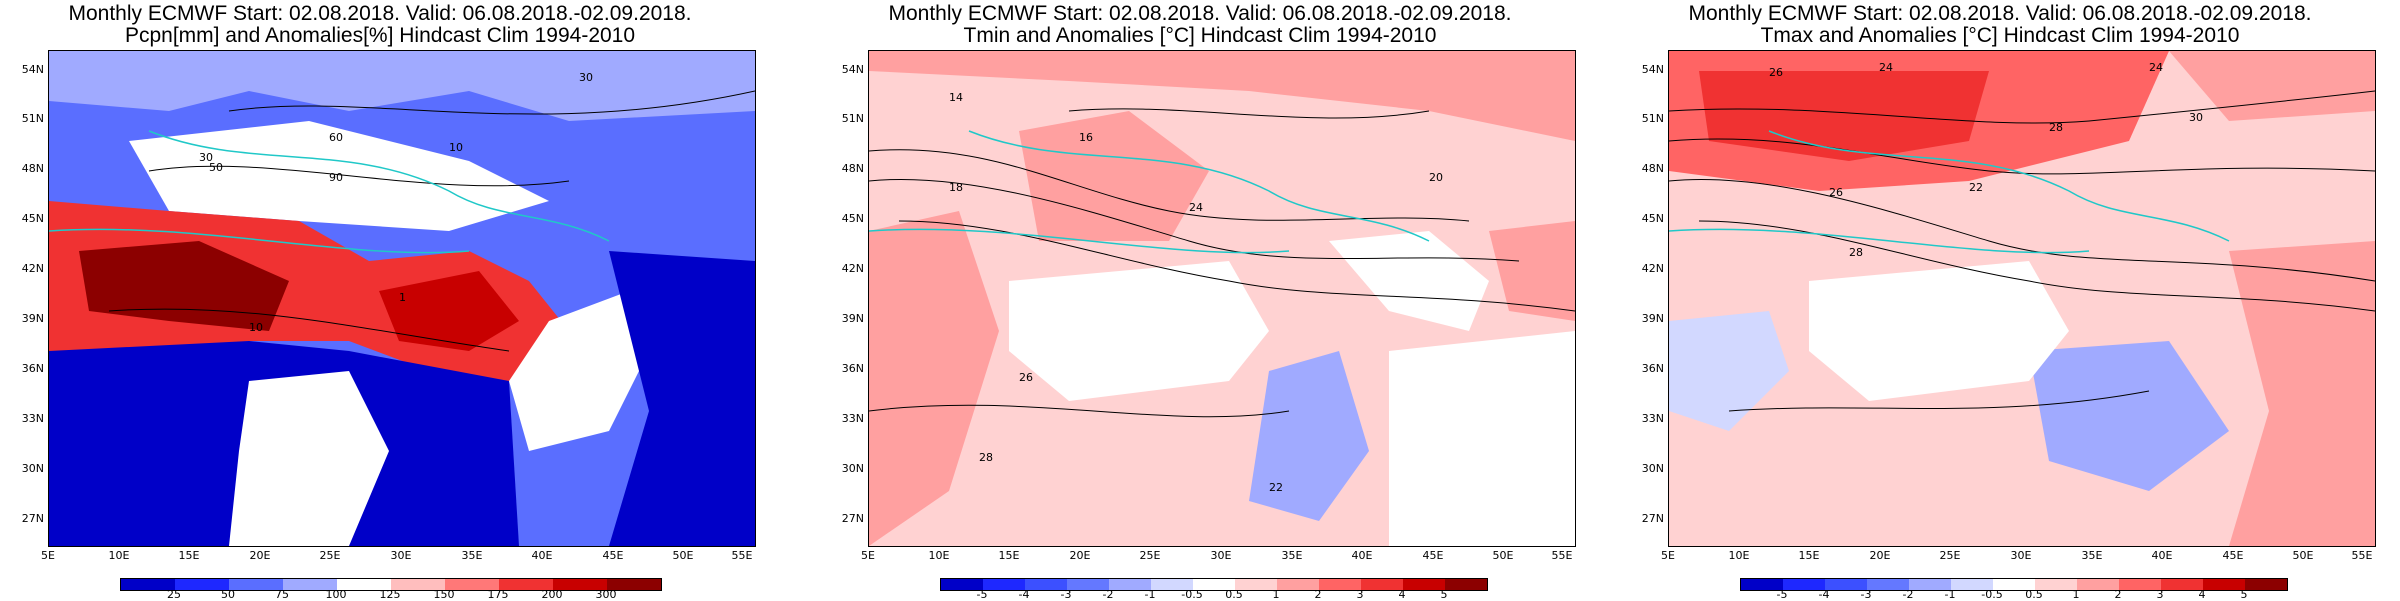 This screenshot has height=601, width=2400. I want to click on lat-label: 27N, so click(32, 518).